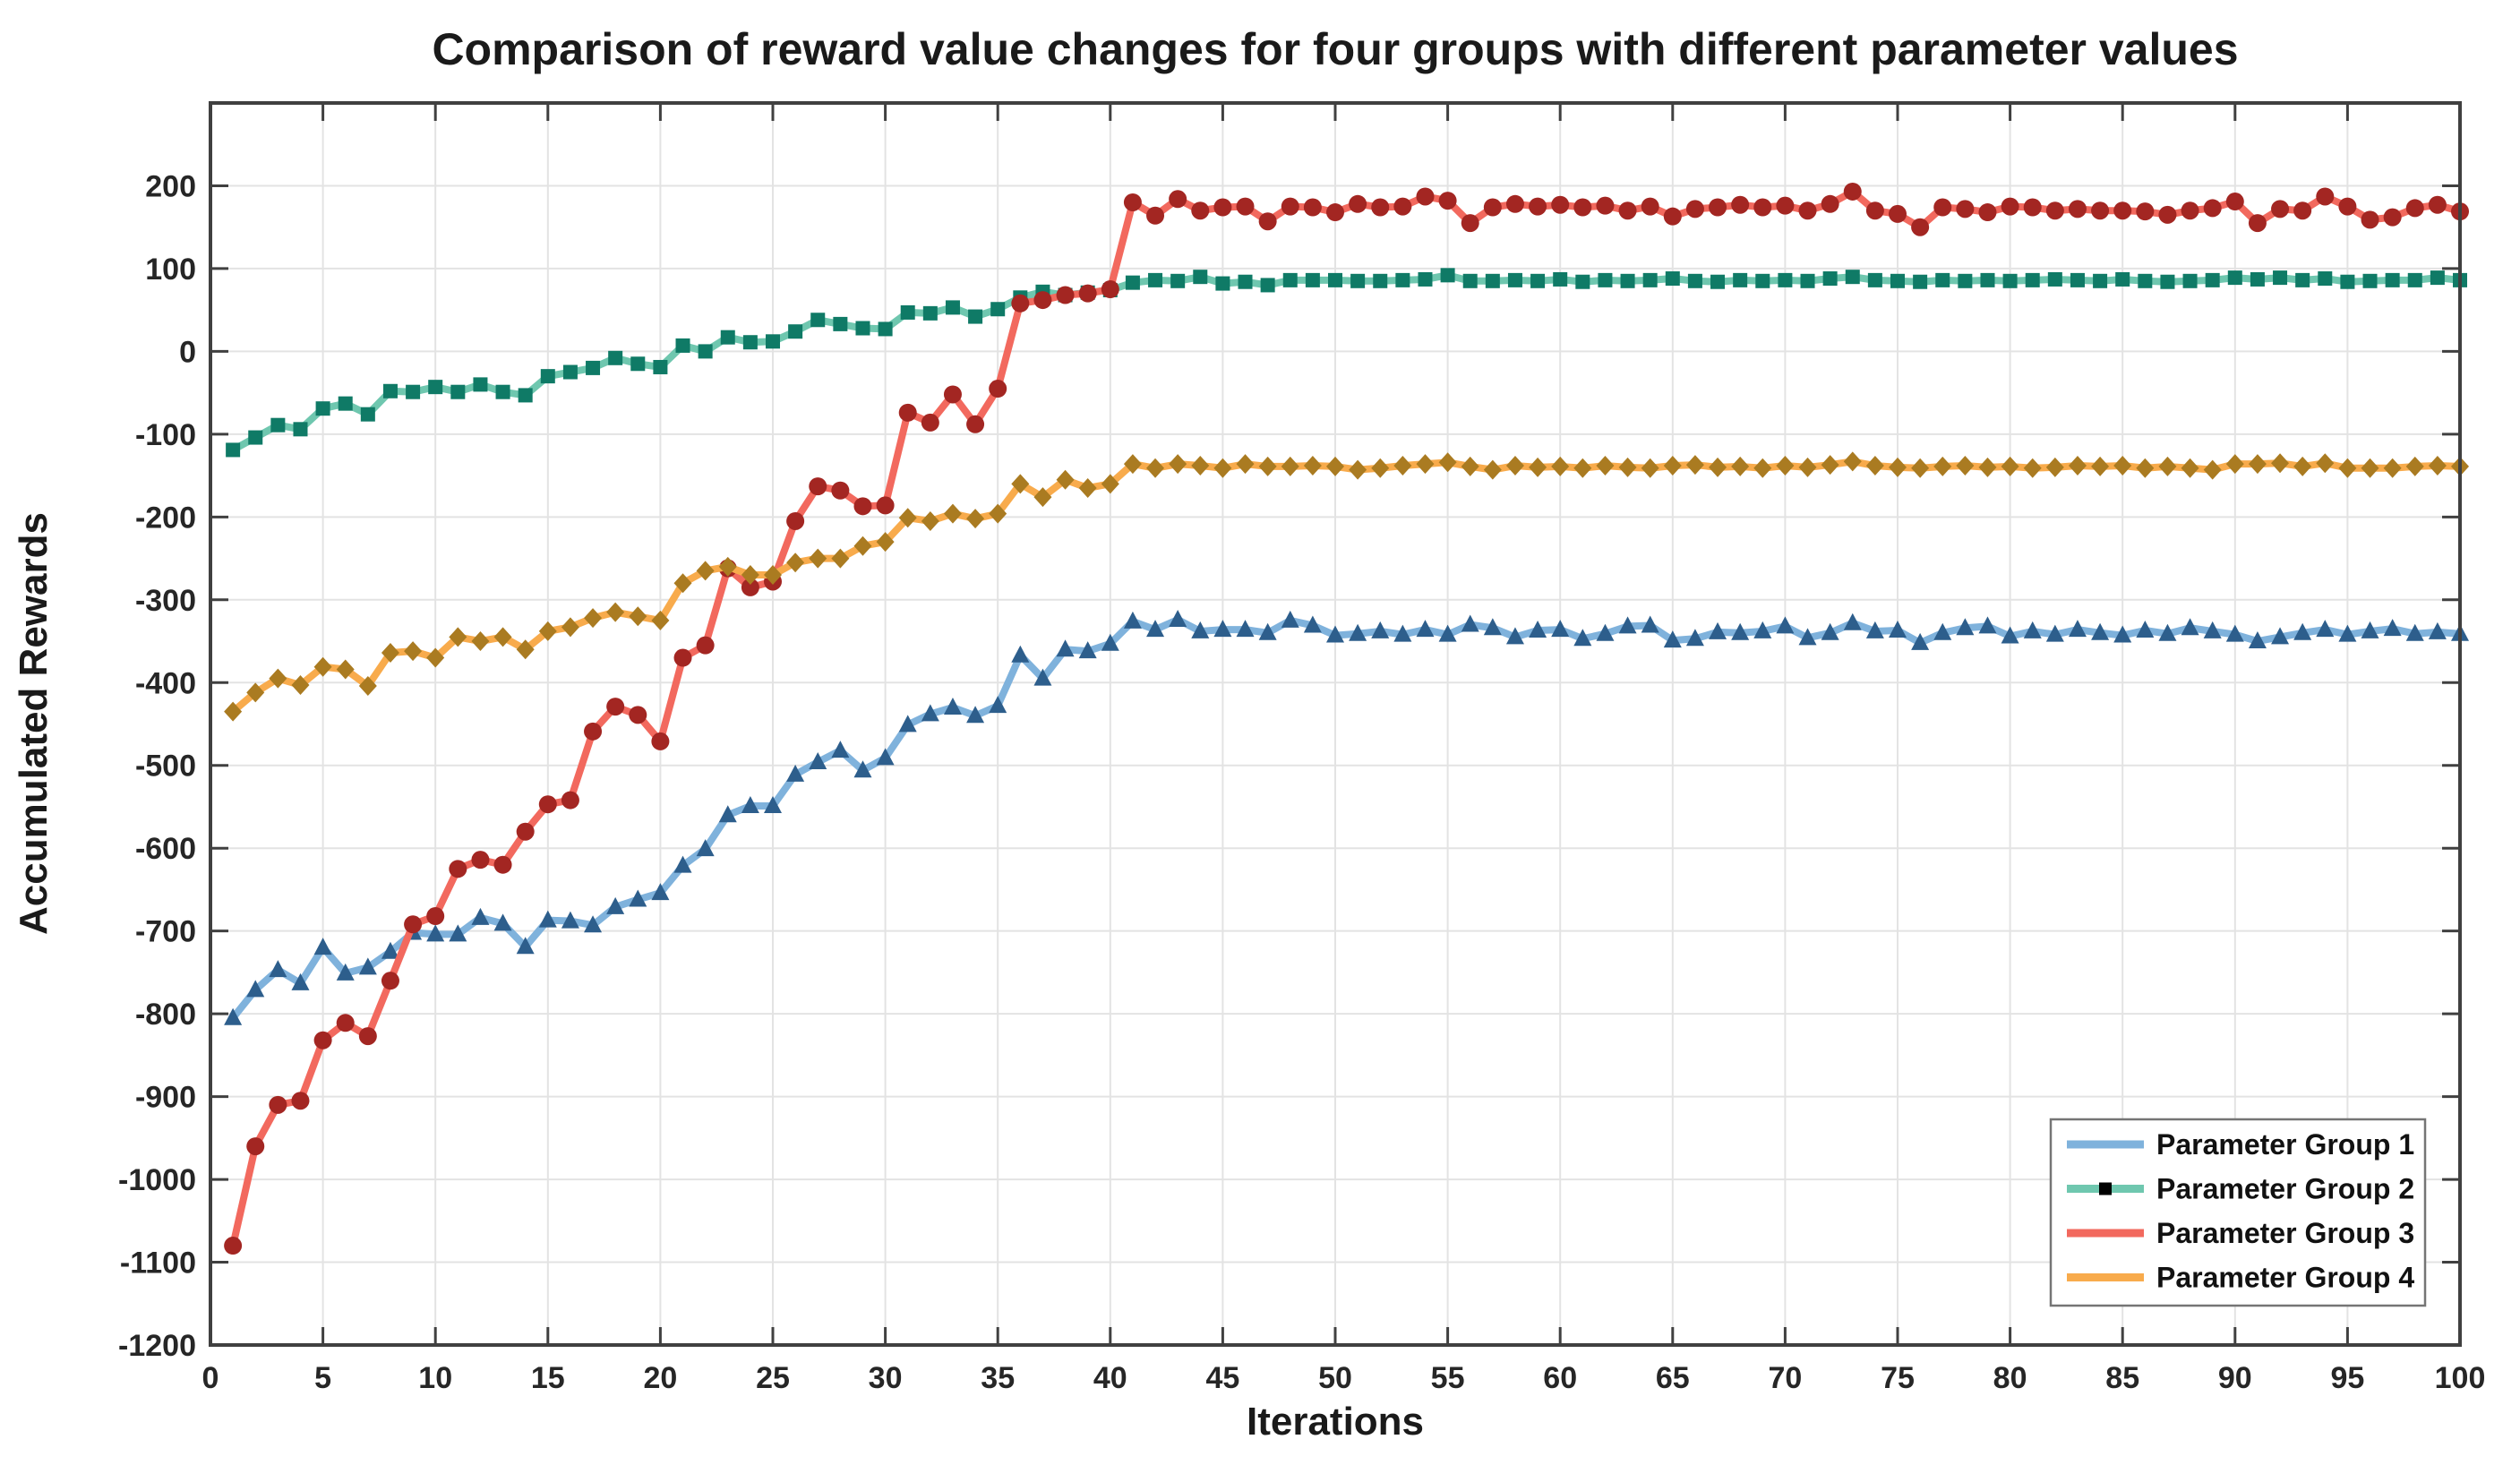  I want to click on x-tick-label: 70, so click(1785, 1378).